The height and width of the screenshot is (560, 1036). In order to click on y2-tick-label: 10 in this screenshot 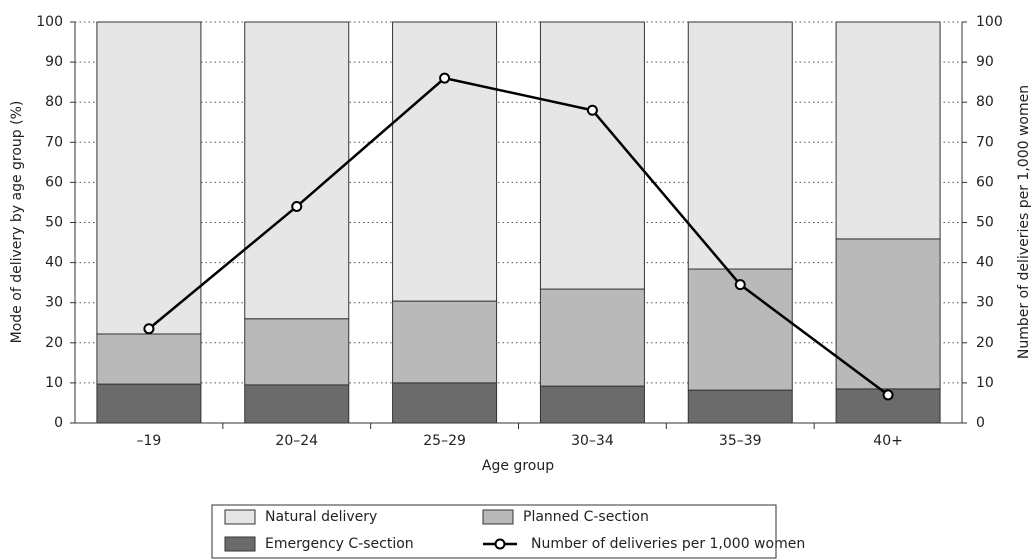, I will do `click(985, 383)`.